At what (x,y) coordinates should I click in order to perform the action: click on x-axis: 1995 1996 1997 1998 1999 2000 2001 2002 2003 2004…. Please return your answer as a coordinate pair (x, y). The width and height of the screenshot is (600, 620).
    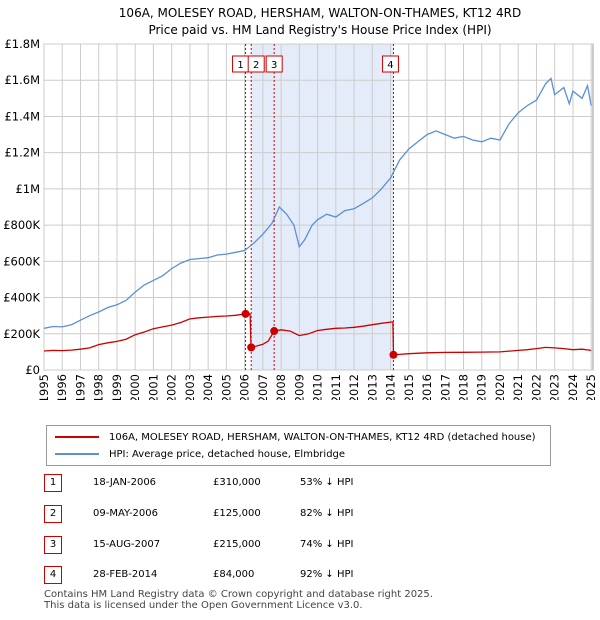
    Looking at the image, I should click on (317, 387).